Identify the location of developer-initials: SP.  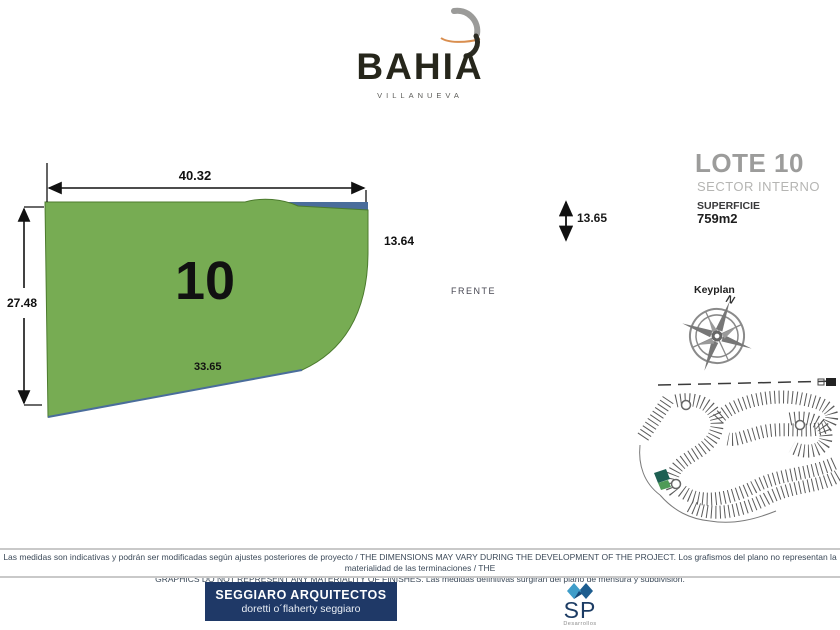
(580, 610).